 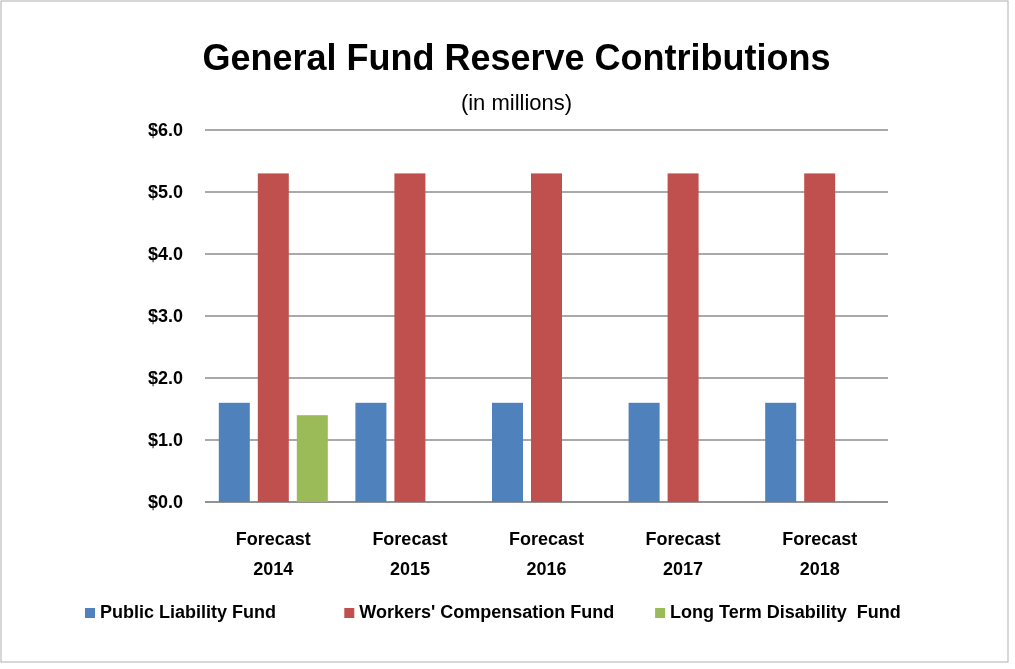 What do you see at coordinates (487, 612) in the screenshot?
I see `legend-label: Workers' Compensation Fund` at bounding box center [487, 612].